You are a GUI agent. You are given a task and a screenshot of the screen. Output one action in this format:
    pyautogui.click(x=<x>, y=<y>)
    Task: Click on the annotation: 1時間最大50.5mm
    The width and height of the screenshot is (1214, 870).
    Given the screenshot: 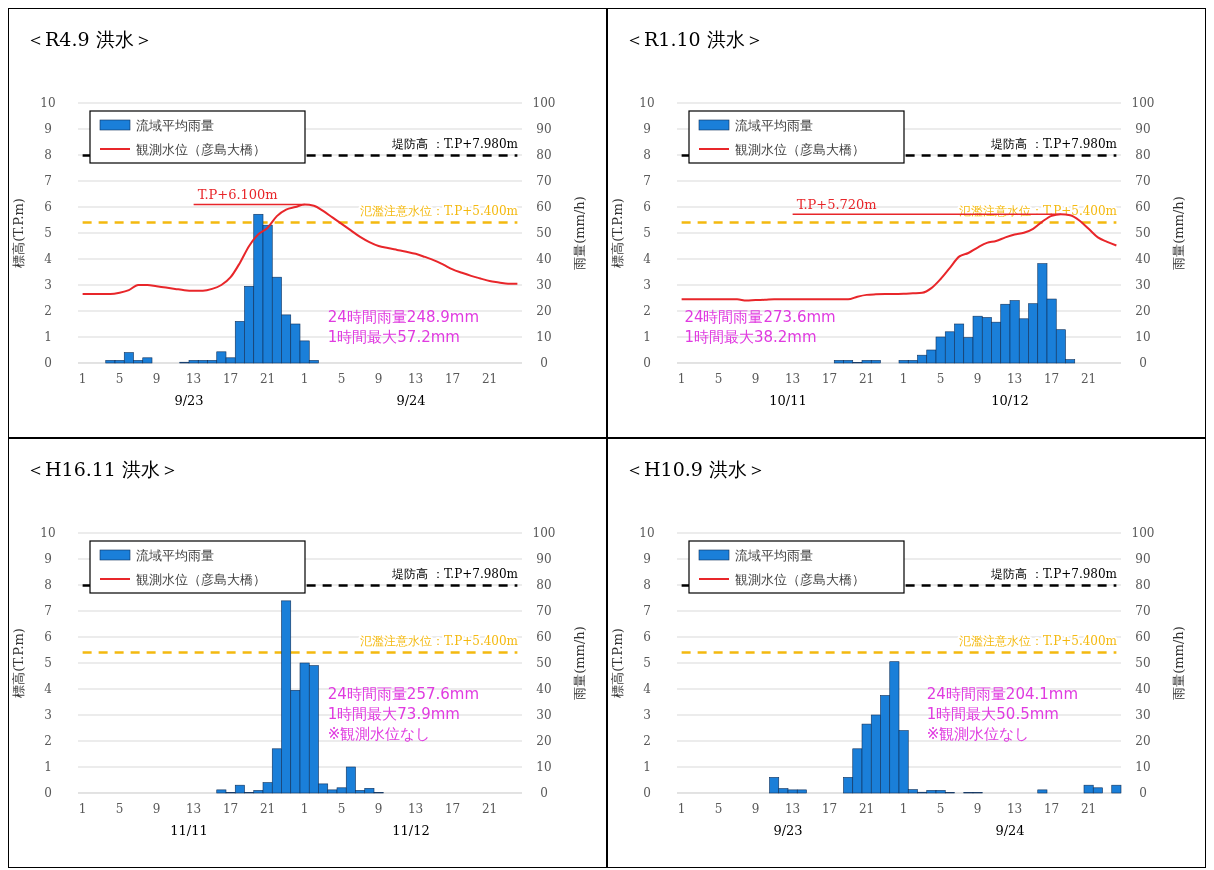 What is the action you would take?
    pyautogui.click(x=992, y=714)
    